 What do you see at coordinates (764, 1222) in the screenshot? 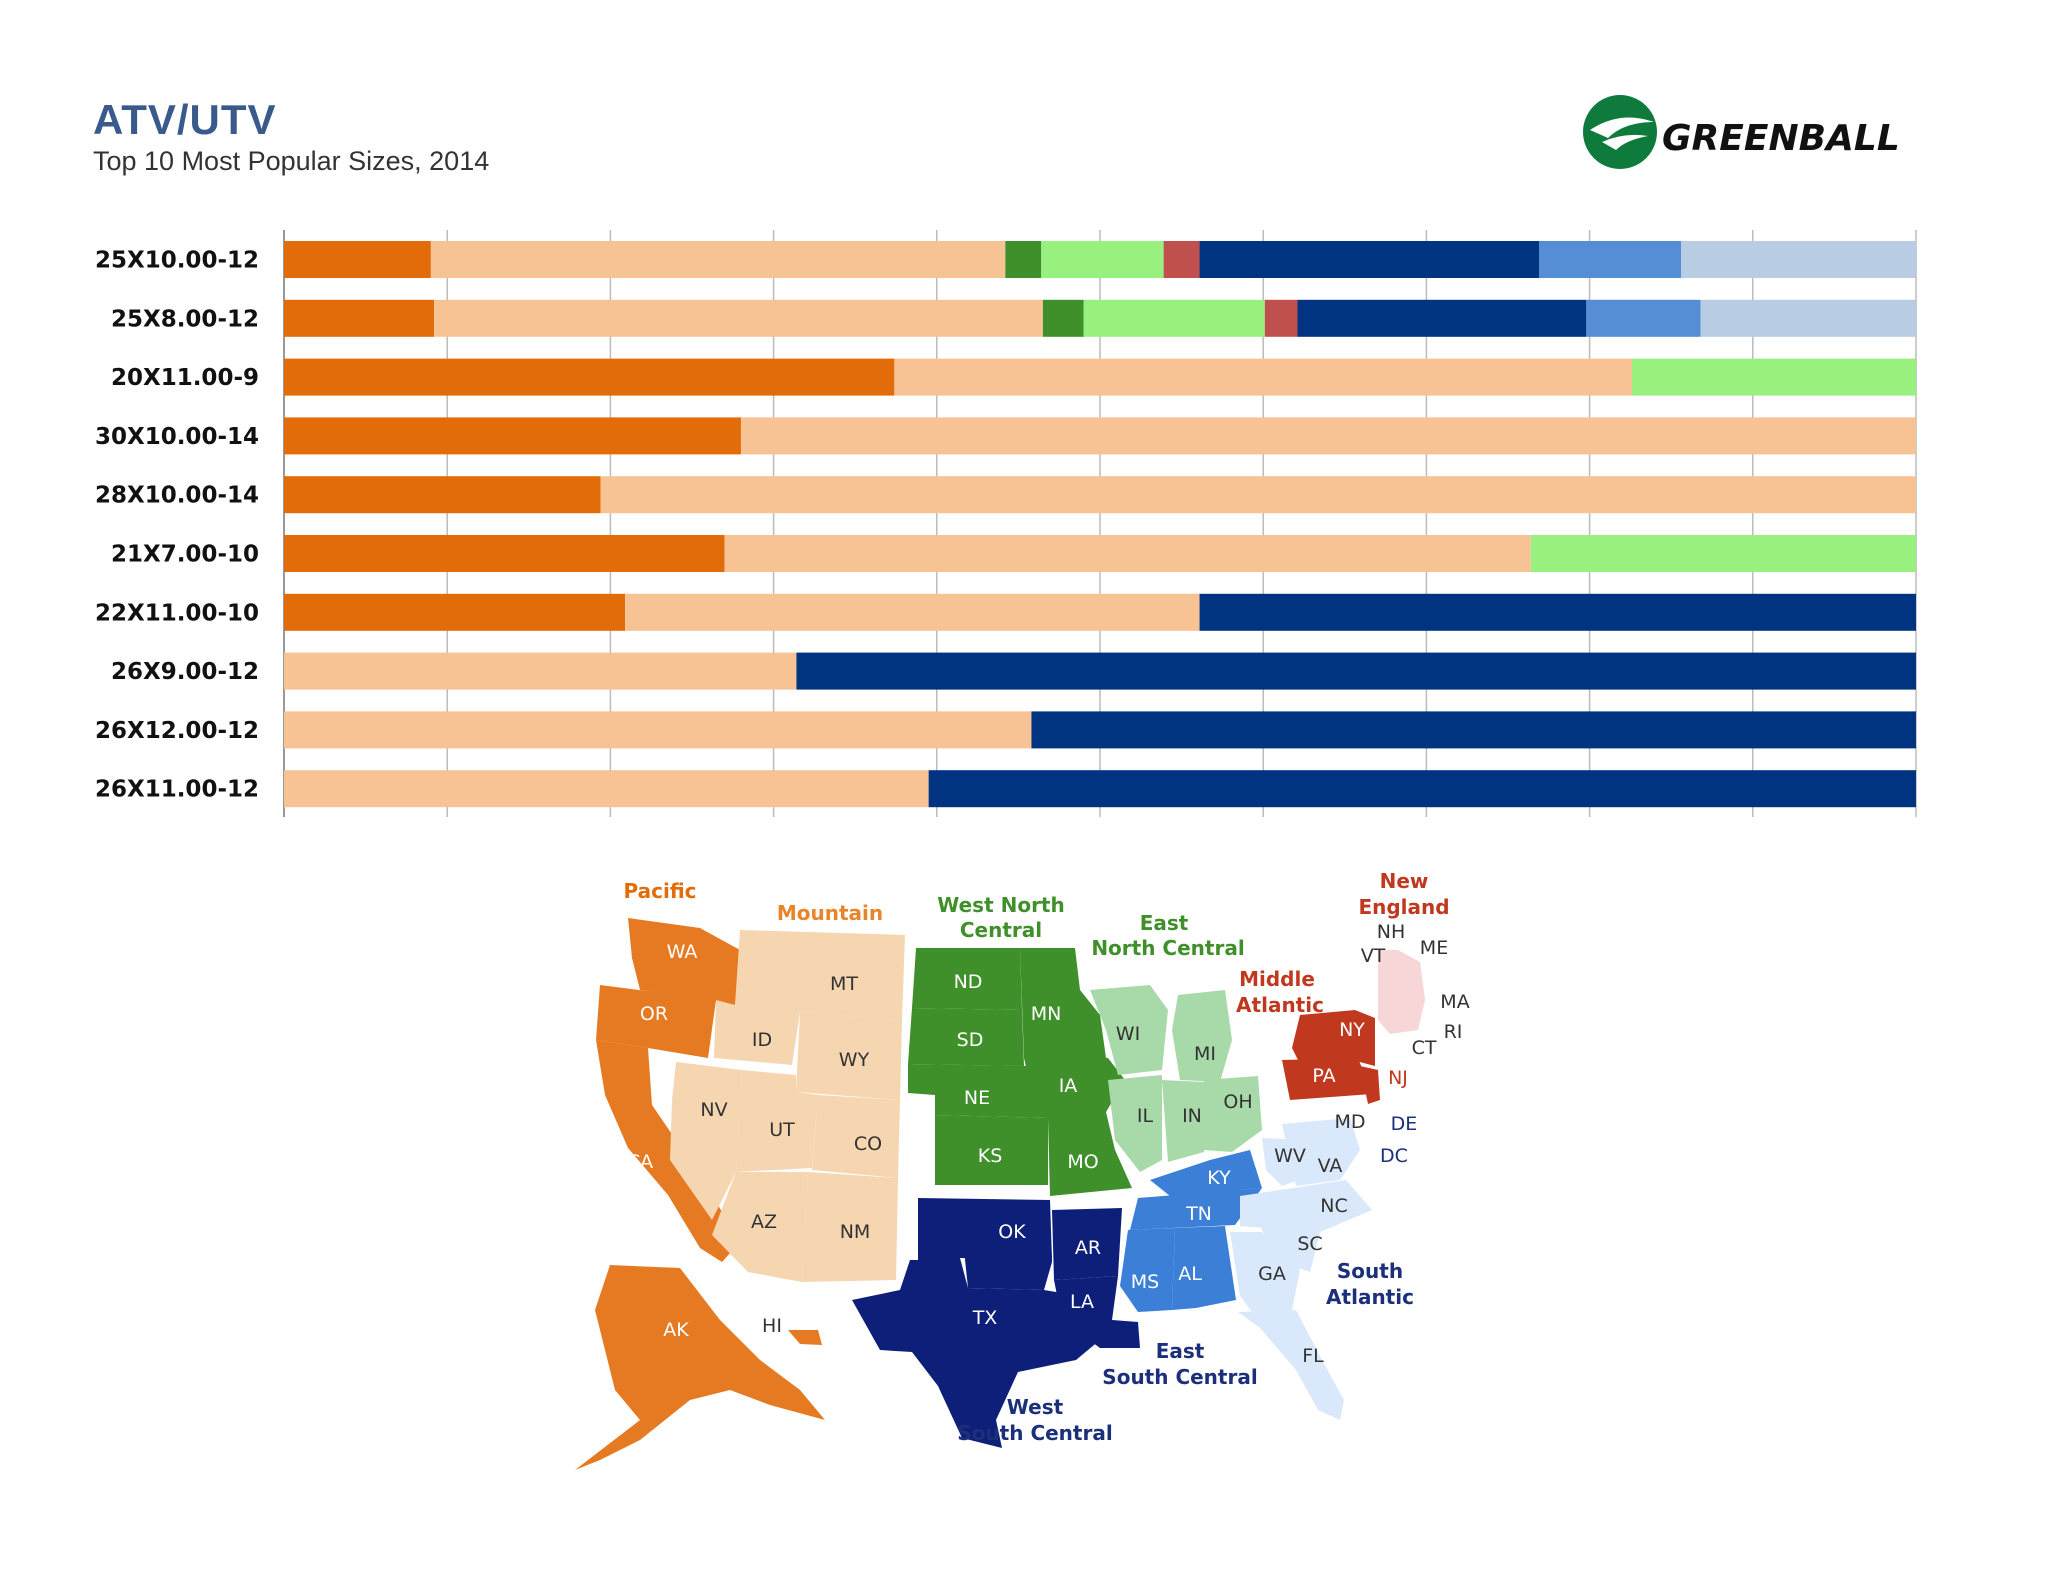
I see `state-label-az: AZ` at bounding box center [764, 1222].